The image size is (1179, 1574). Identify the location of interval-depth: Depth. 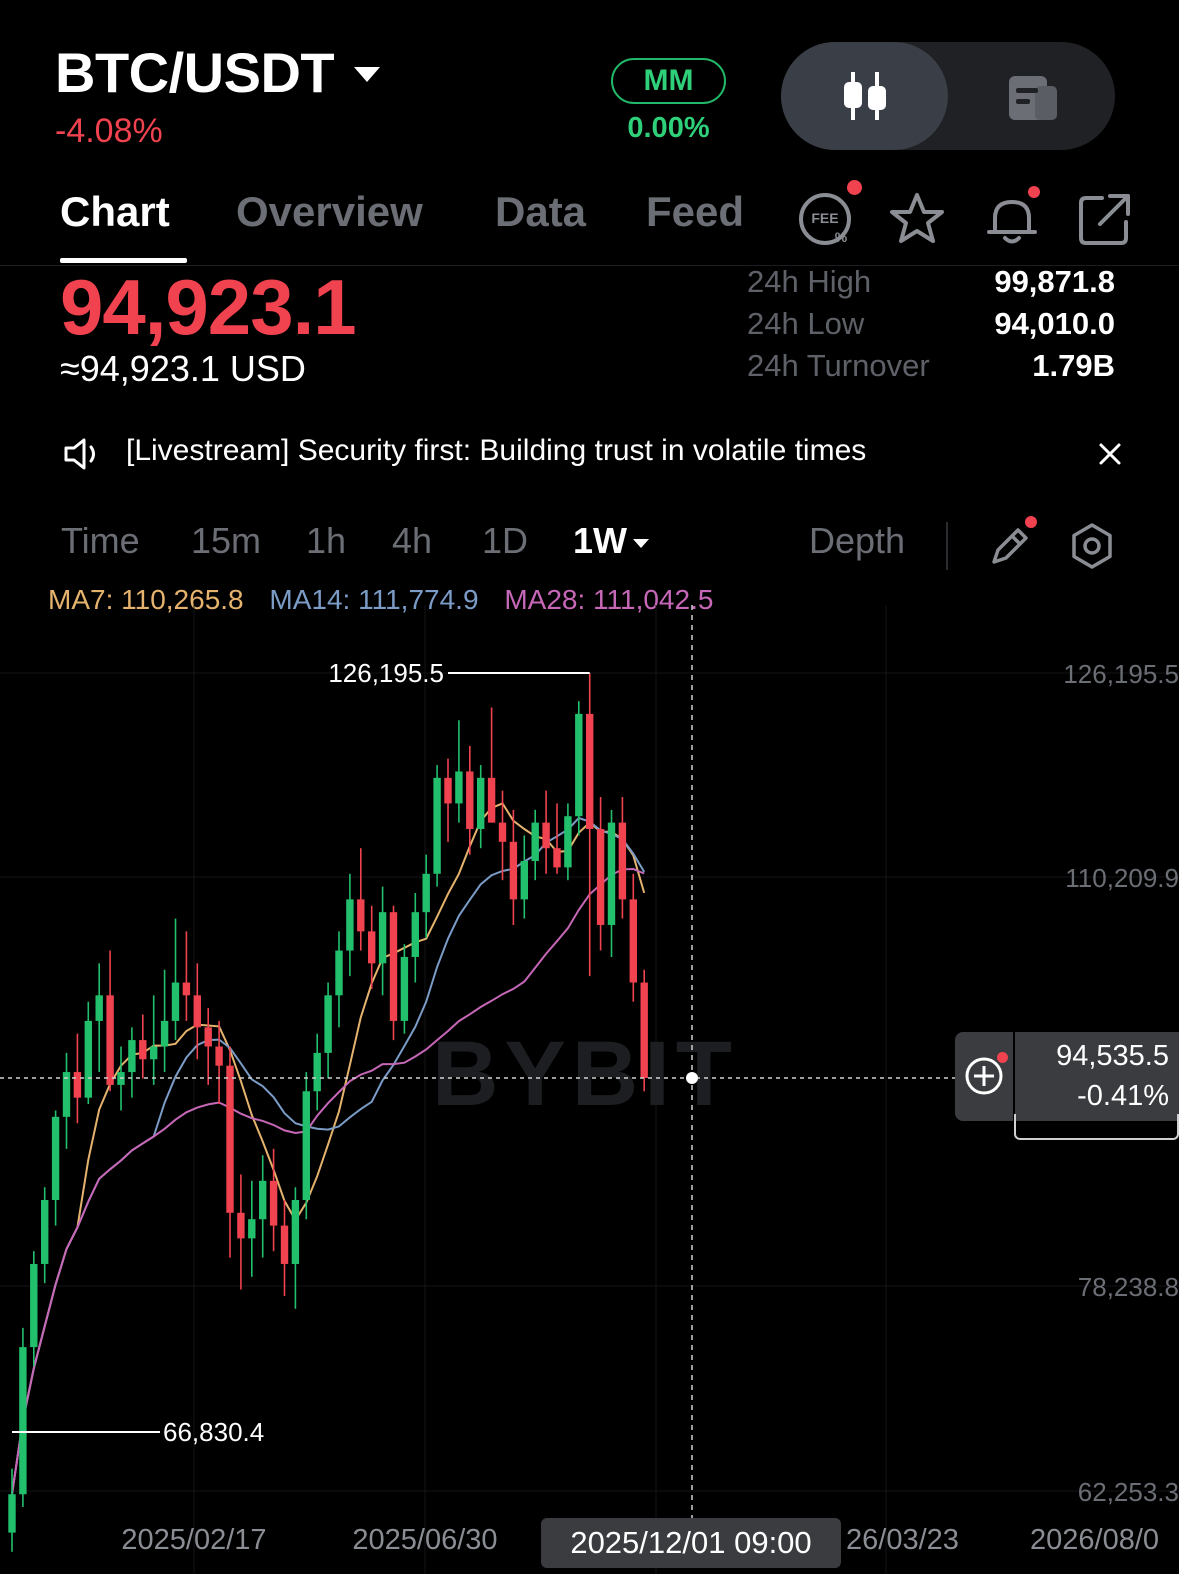
(857, 540).